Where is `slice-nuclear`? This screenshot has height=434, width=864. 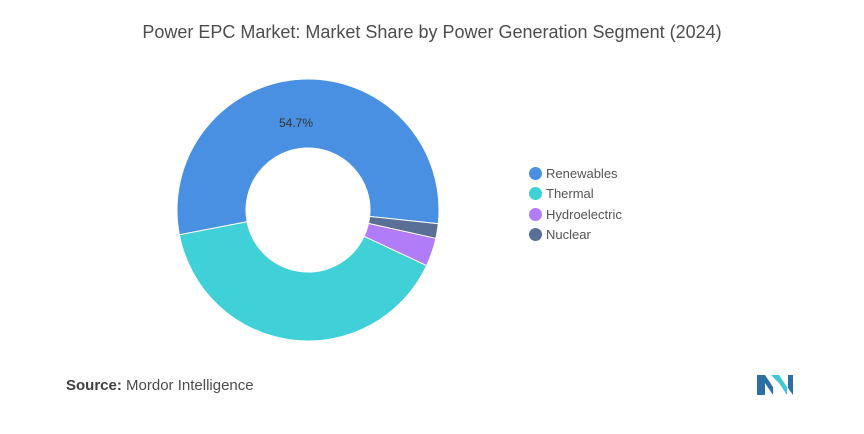
slice-nuclear is located at coordinates (403, 227).